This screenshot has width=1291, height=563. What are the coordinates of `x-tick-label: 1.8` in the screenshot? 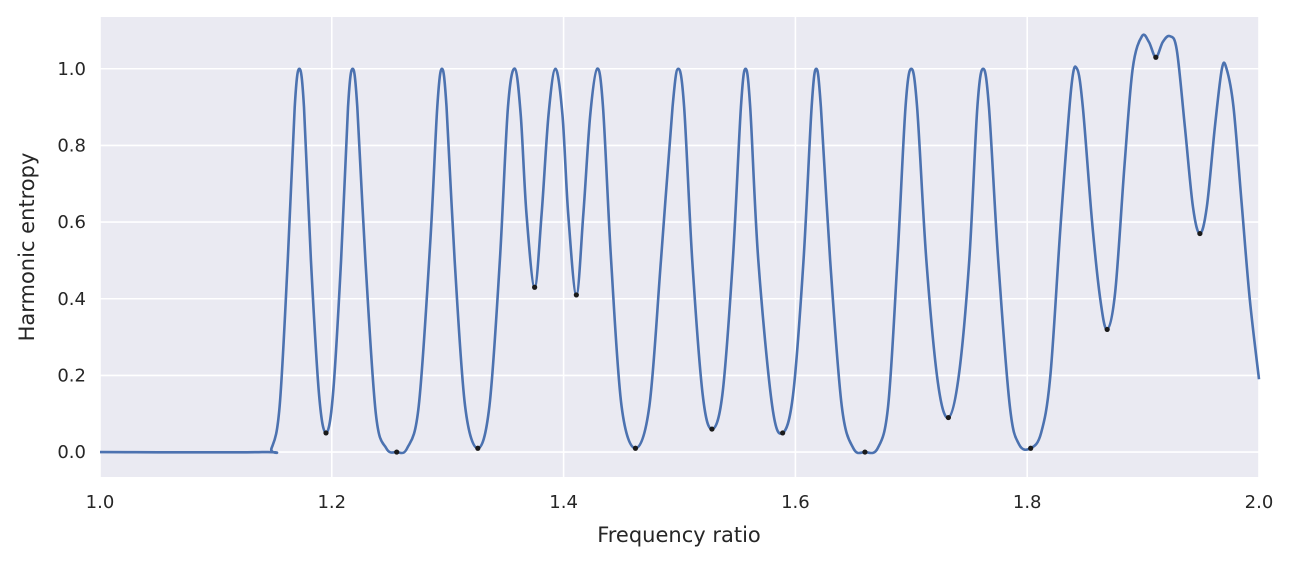 It's located at (1027, 502).